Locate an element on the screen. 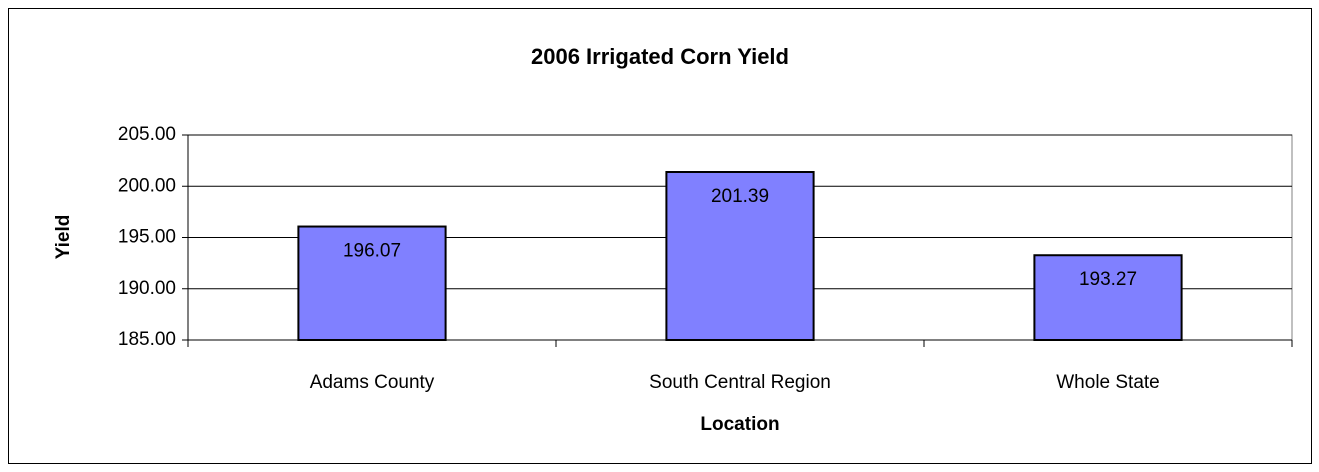  chart-title: 2006 Irrigated Corn Yield is located at coordinates (660, 56).